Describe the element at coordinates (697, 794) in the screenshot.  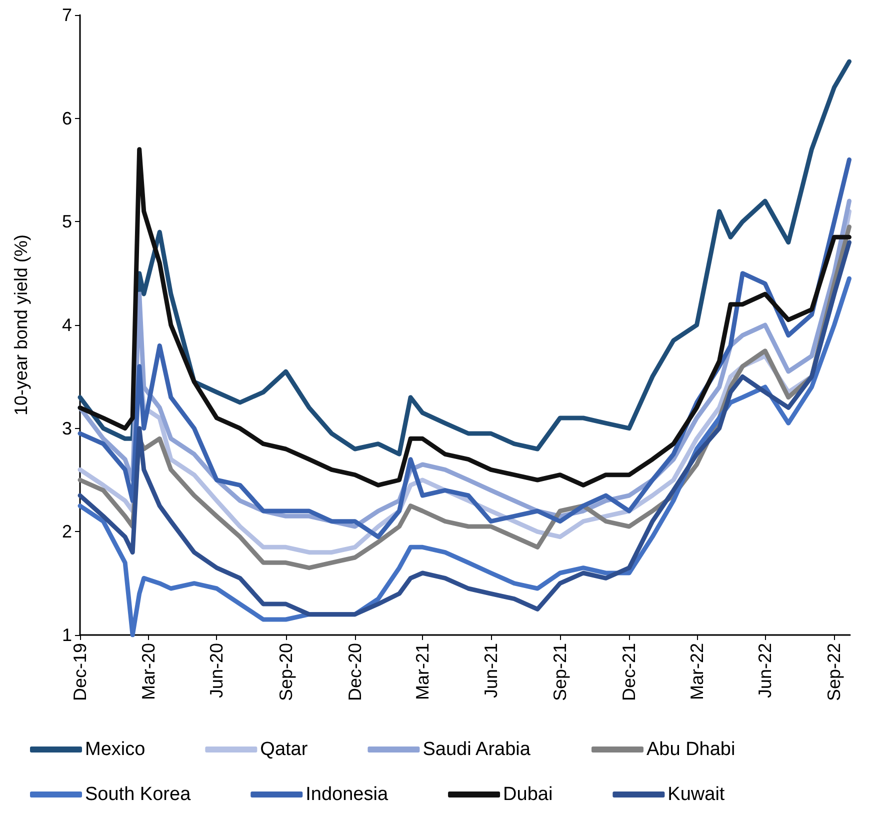
I see `legend-label: Kuwait` at that location.